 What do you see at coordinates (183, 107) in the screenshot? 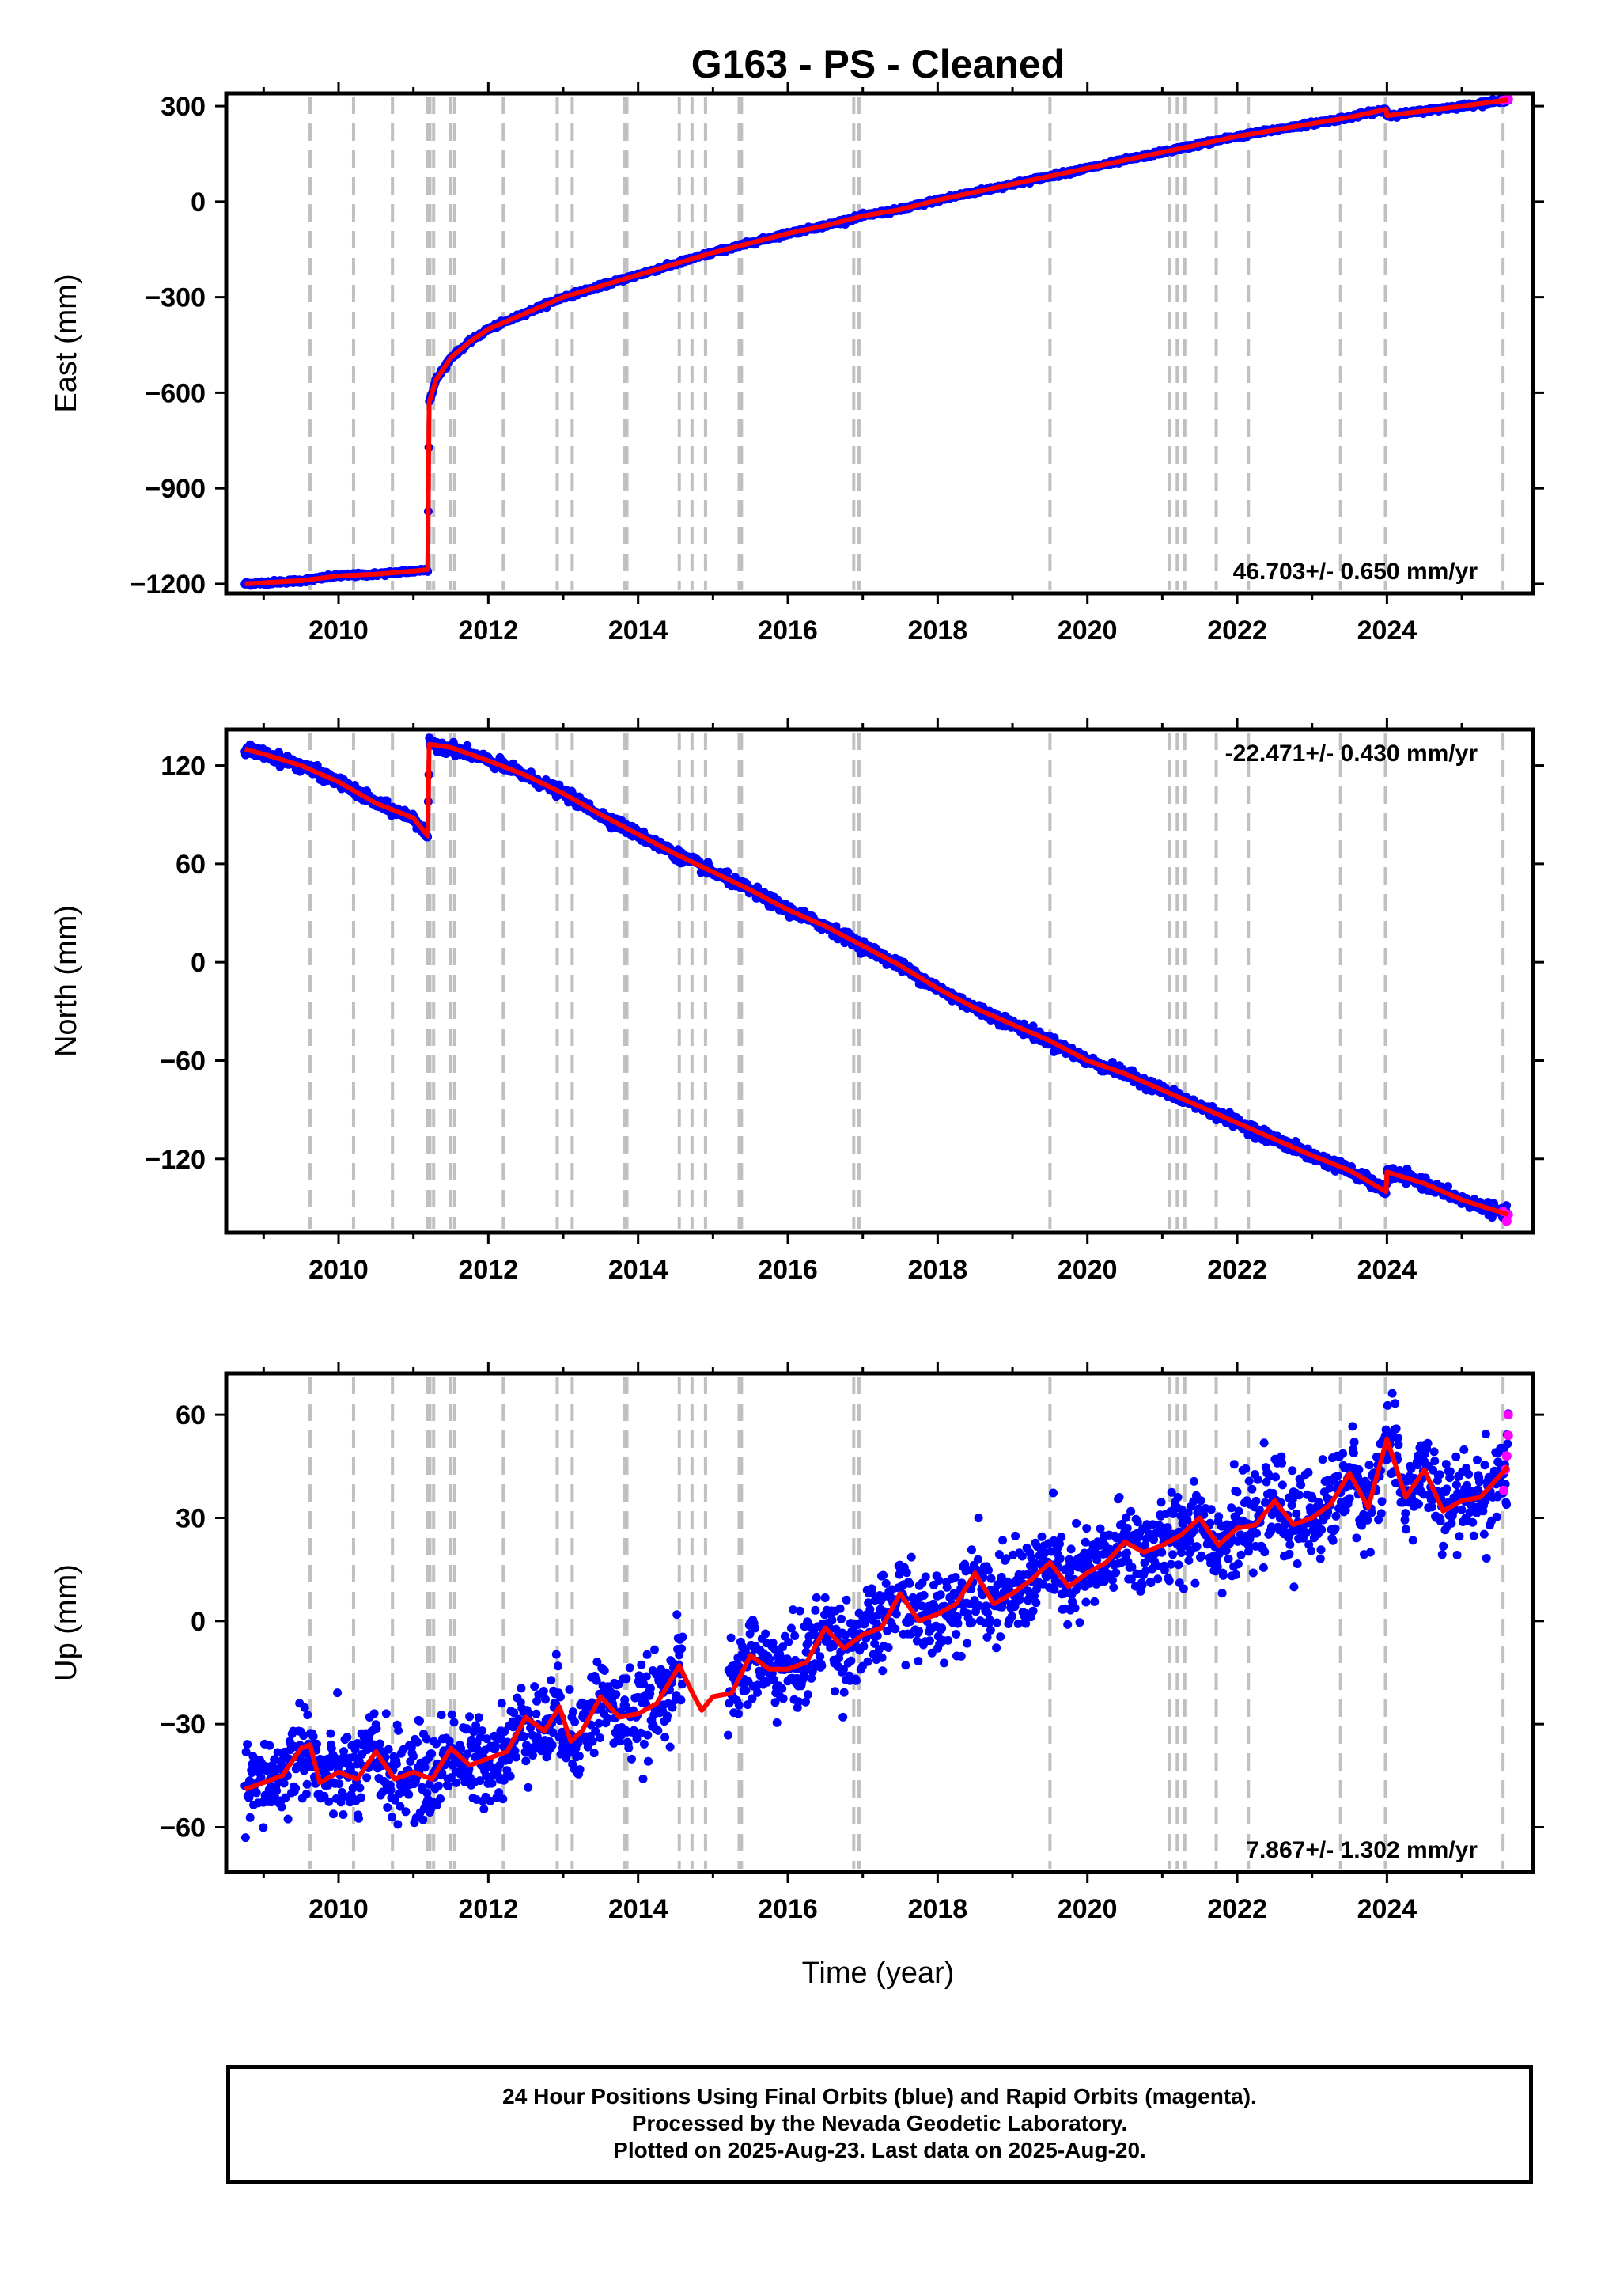
I see `y-tick-label: 300` at bounding box center [183, 107].